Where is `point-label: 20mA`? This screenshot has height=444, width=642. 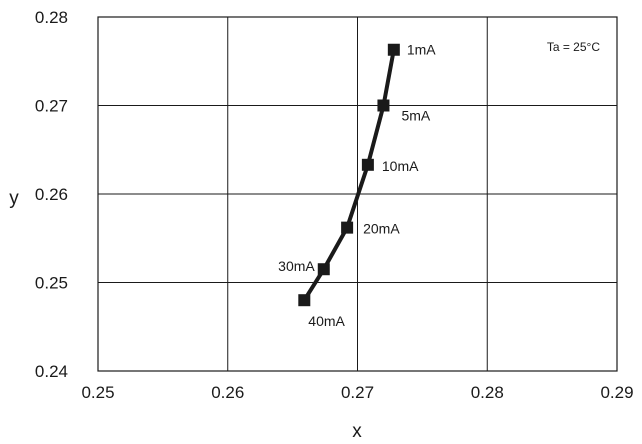 point-label: 20mA is located at coordinates (381, 229).